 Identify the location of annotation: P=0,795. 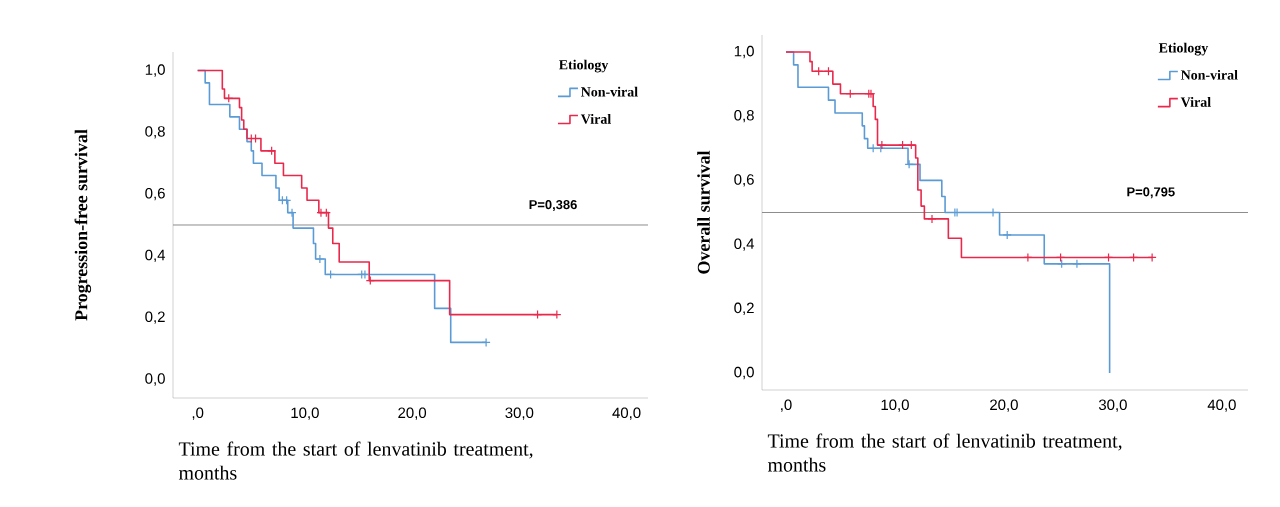
(1151, 193).